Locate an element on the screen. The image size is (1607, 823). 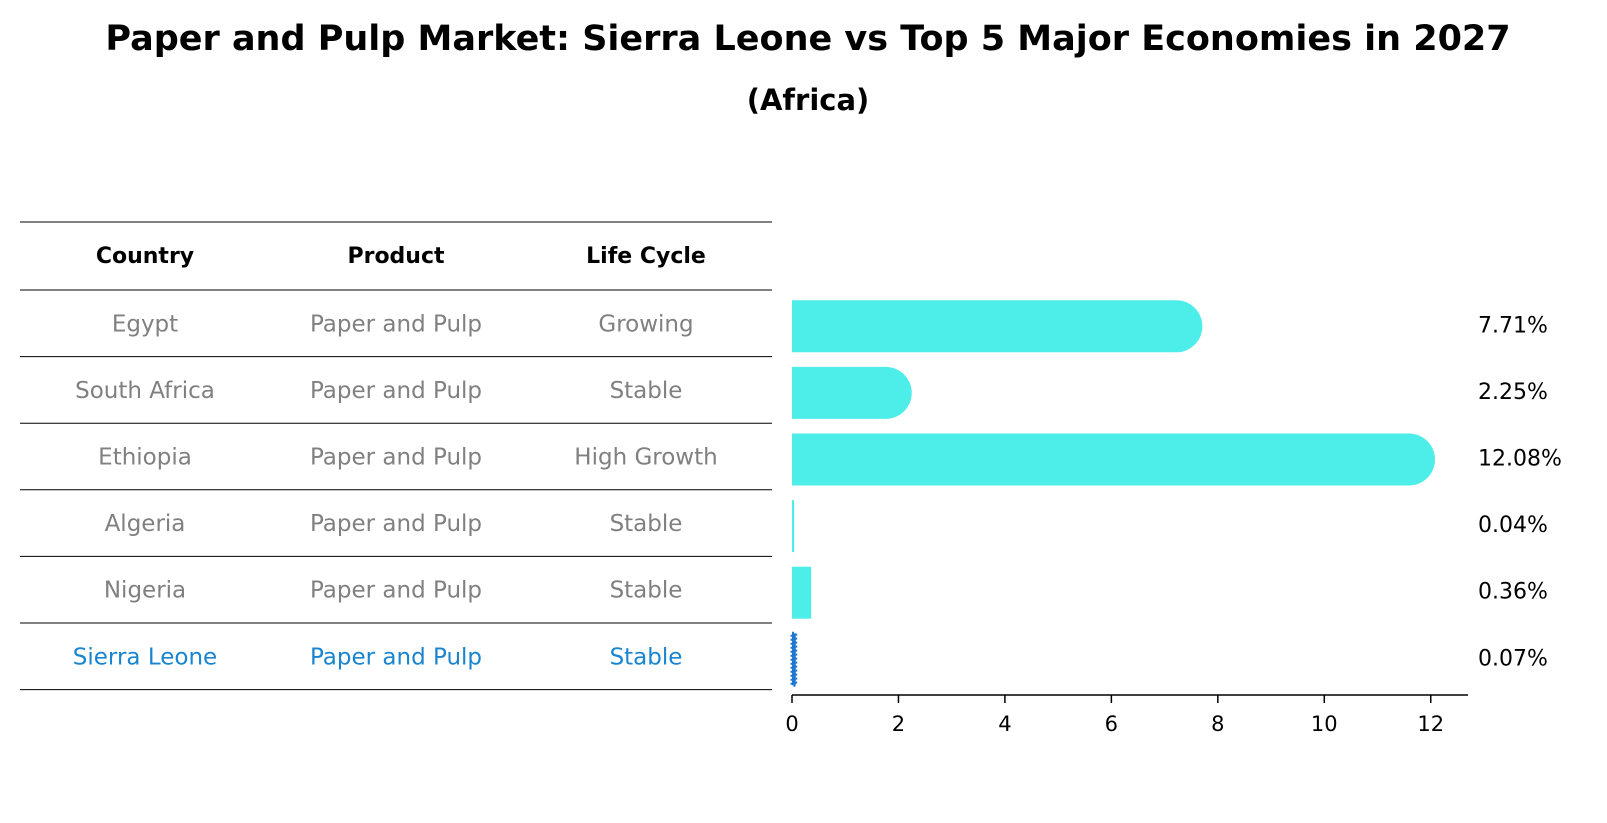
table-header-cell: Life Cycle is located at coordinates (646, 256).